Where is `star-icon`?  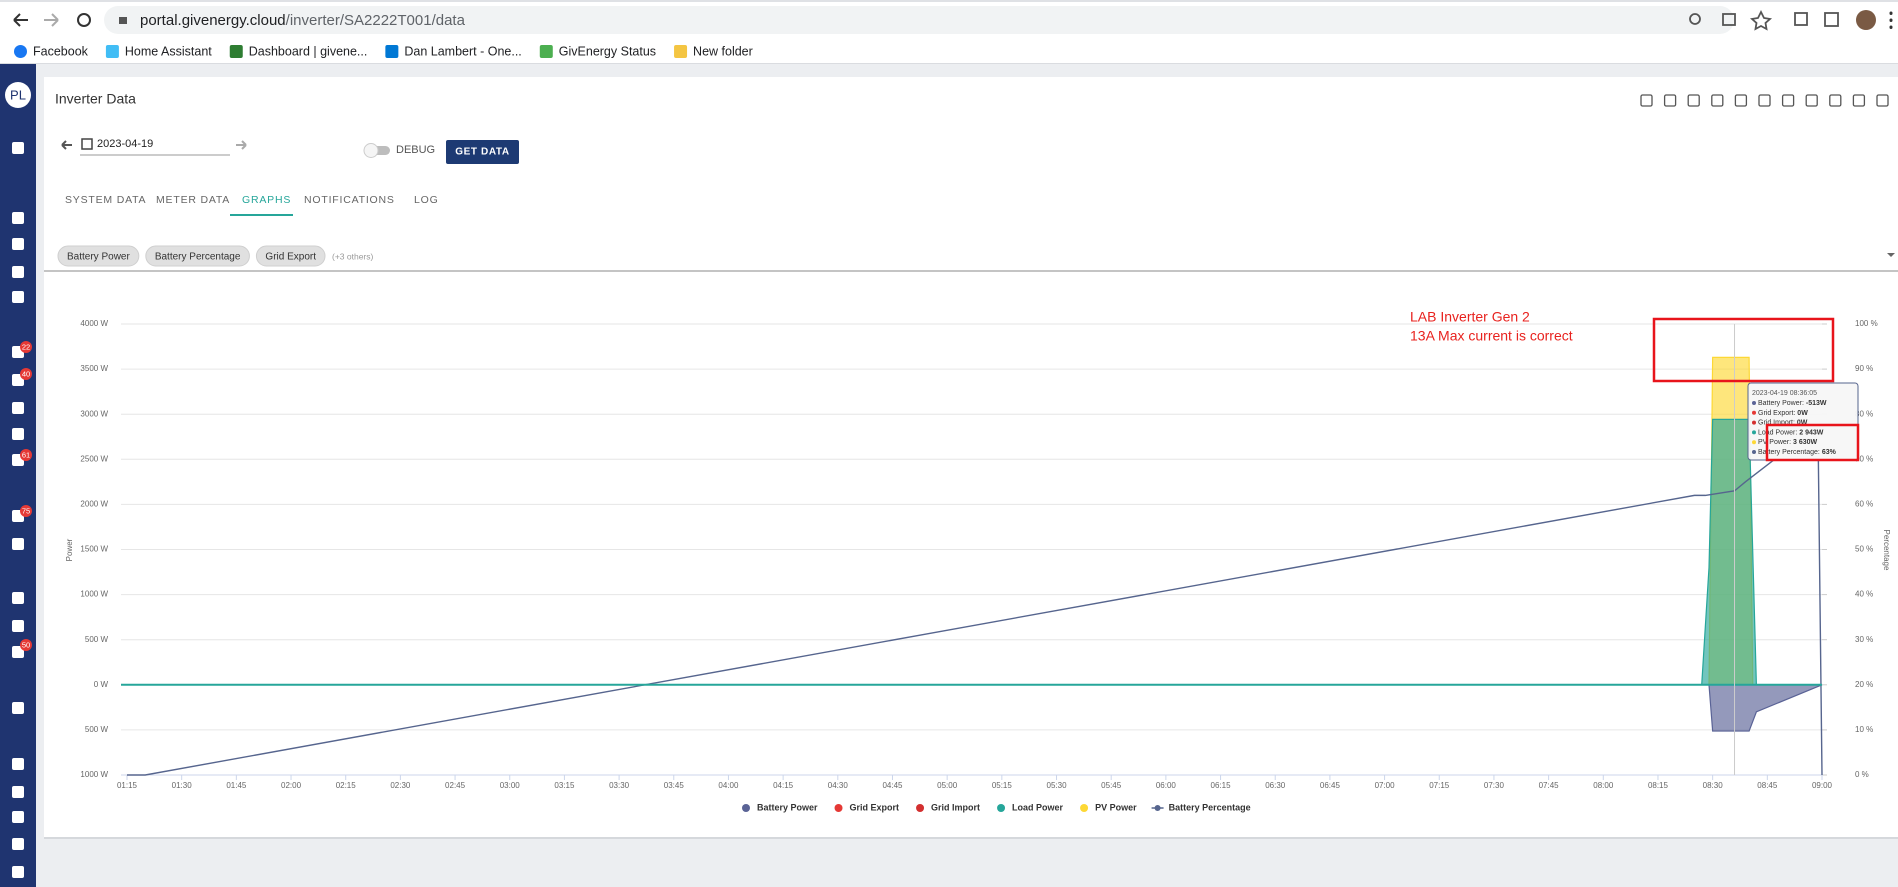
star-icon is located at coordinates (1761, 20).